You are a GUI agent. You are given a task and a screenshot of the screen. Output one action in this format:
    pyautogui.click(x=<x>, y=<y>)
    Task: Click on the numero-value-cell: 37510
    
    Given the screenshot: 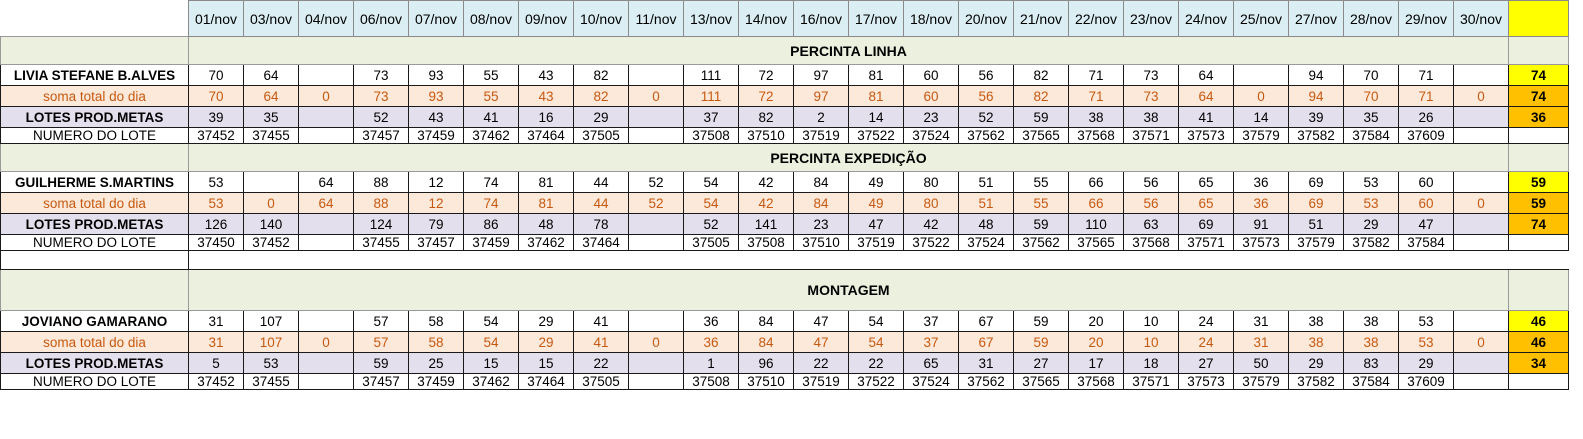 What is the action you would take?
    pyautogui.click(x=766, y=135)
    